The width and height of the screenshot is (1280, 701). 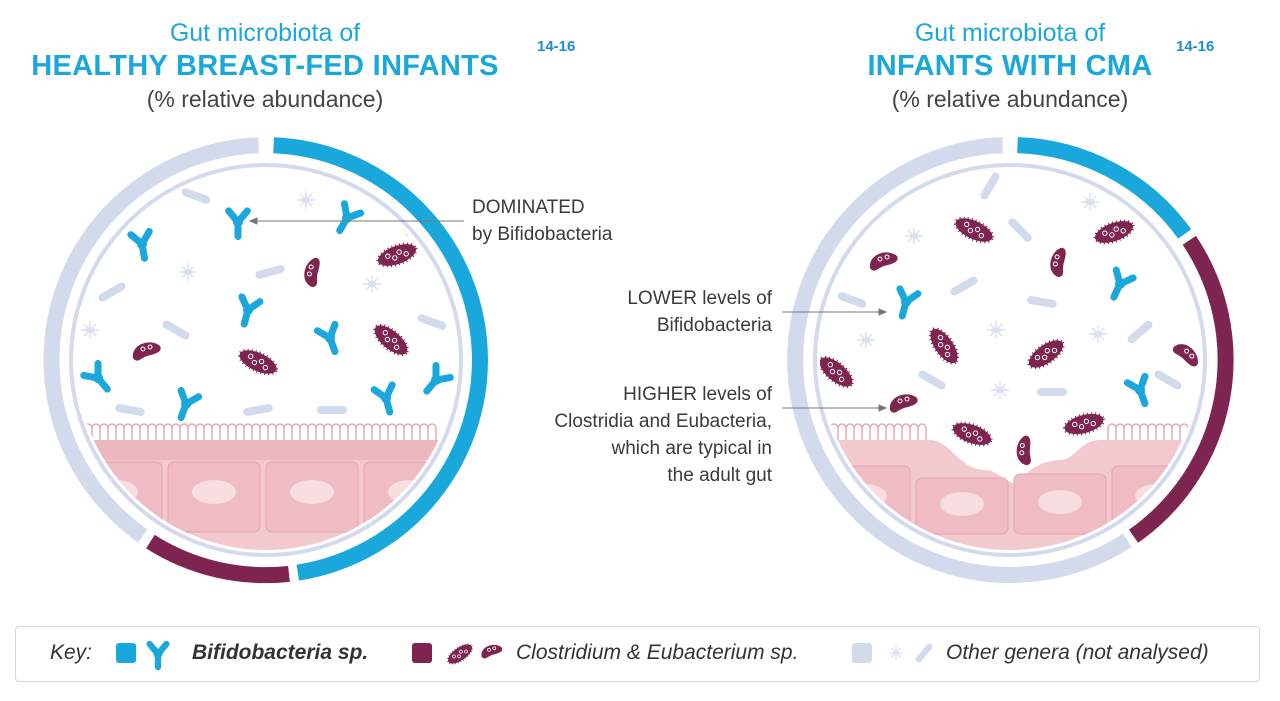 I want to click on legend-box, so click(x=637, y=654).